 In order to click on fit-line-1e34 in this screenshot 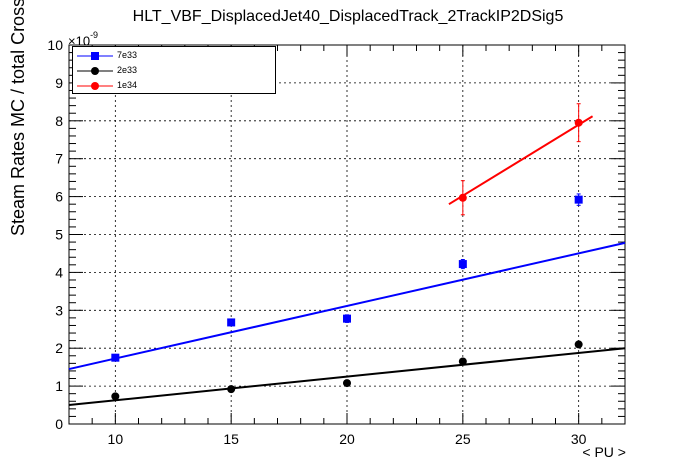, I will do `click(521, 160)`.